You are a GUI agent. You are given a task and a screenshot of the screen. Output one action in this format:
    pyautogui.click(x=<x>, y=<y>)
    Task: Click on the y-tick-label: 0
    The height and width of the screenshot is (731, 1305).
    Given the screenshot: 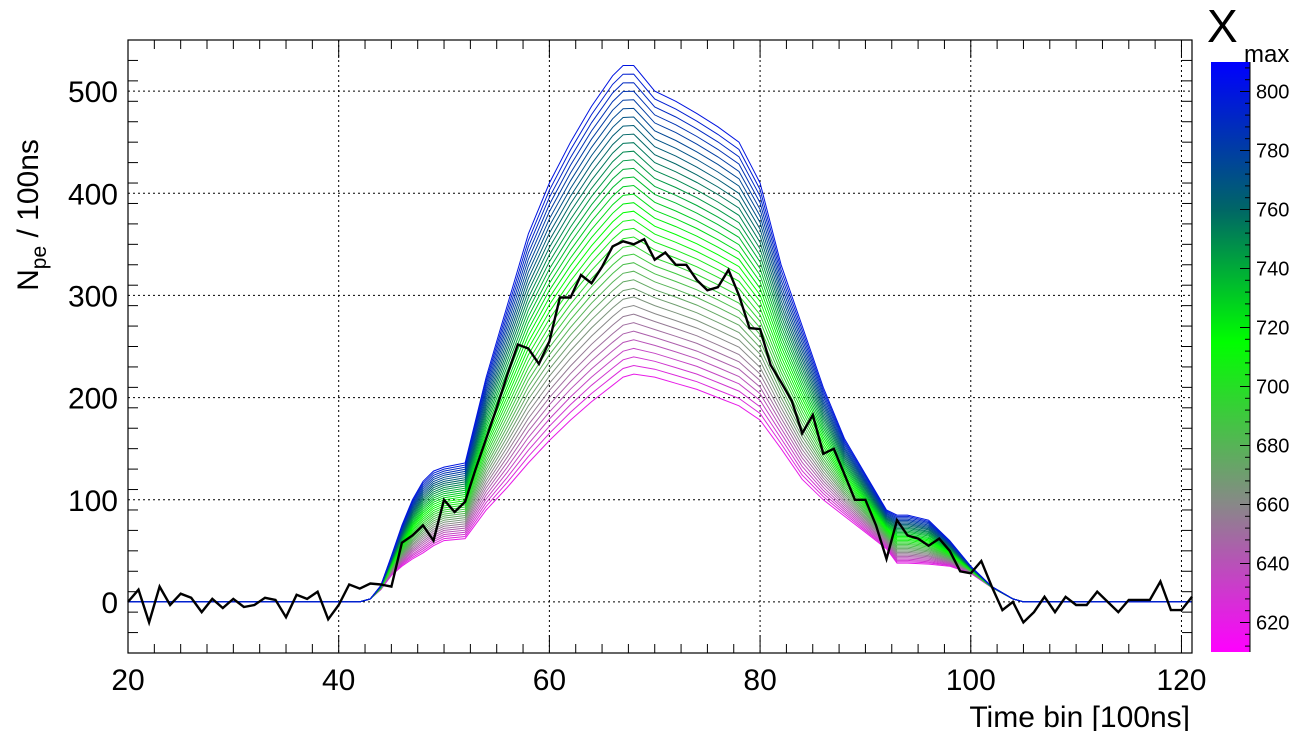 What is the action you would take?
    pyautogui.click(x=109, y=603)
    